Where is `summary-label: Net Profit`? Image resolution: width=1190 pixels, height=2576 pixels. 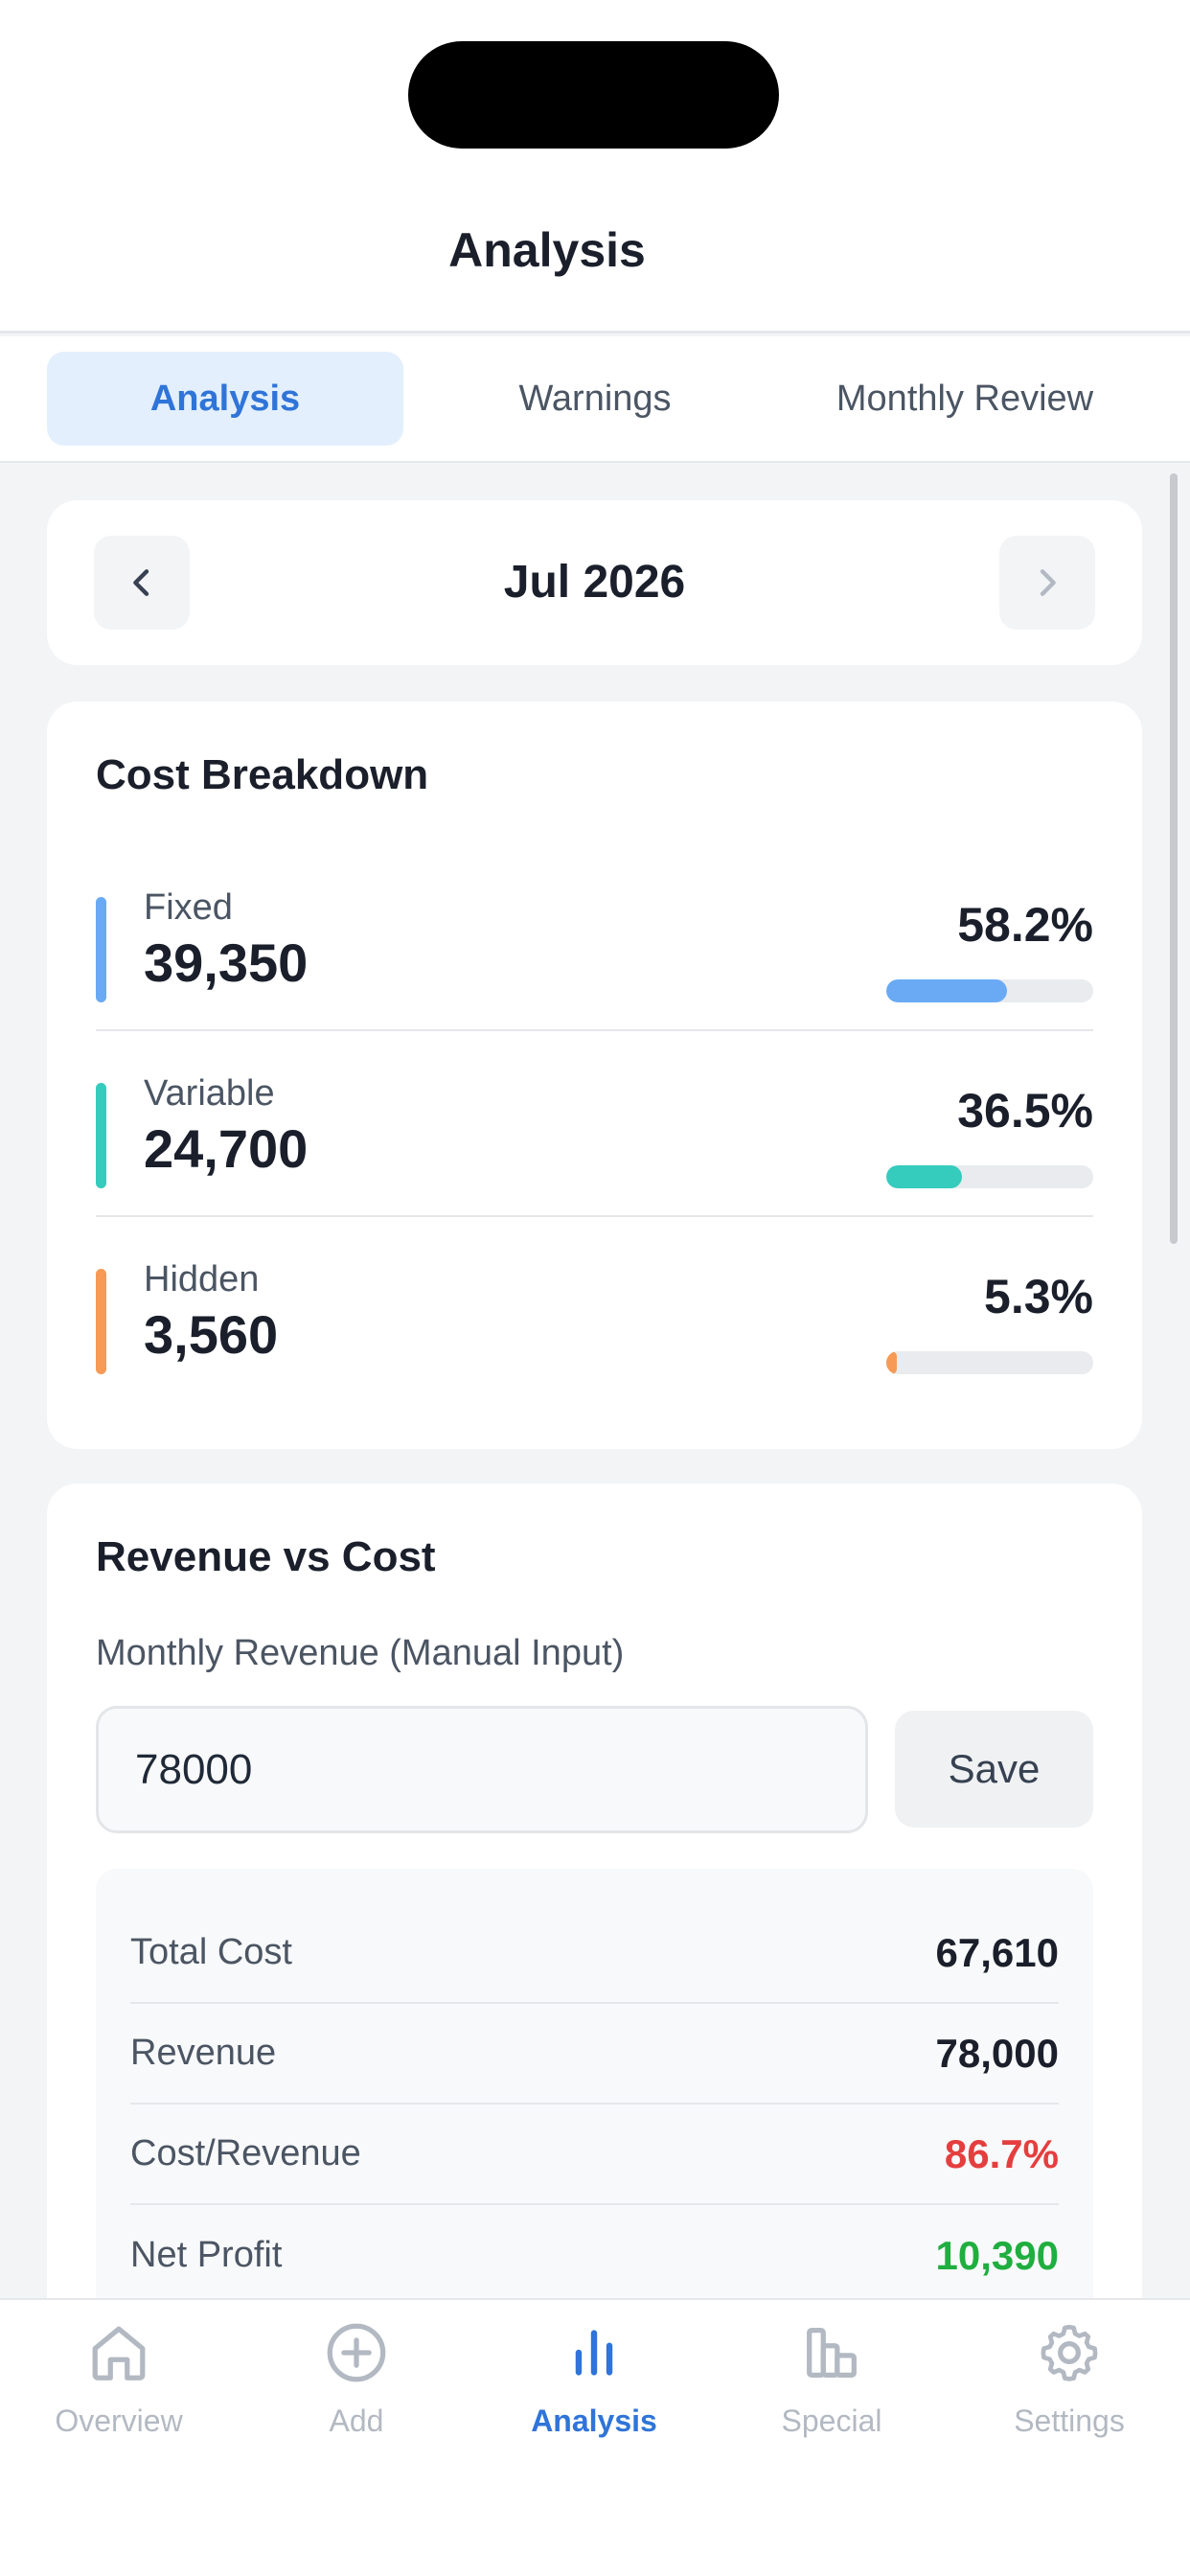 summary-label: Net Profit is located at coordinates (207, 2255).